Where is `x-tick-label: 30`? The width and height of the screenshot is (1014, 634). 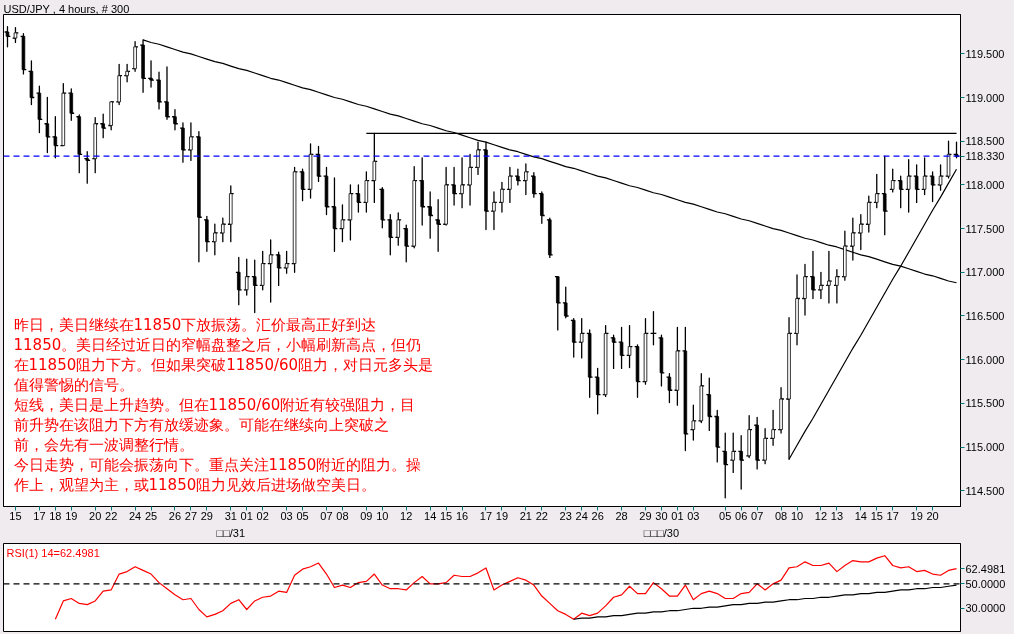 x-tick-label: 30 is located at coordinates (661, 515).